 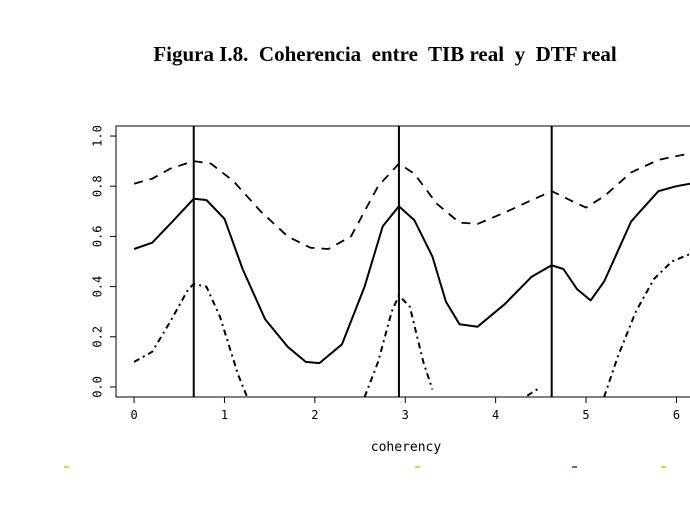 What do you see at coordinates (574, 467) in the screenshot?
I see `blue-mark` at bounding box center [574, 467].